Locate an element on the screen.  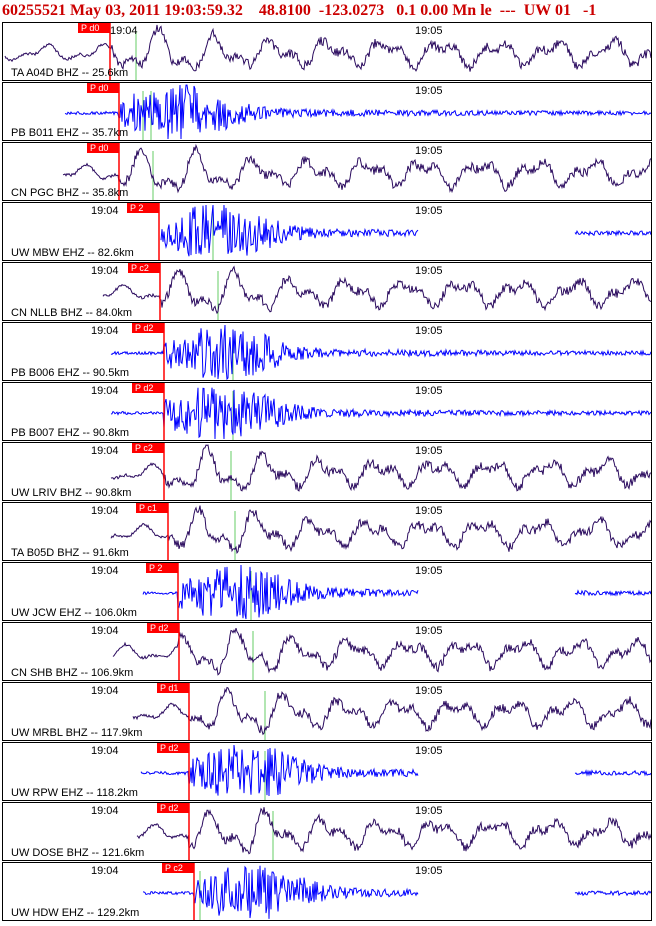
station-label: TA B05D BHZ -- 91.6km is located at coordinates (70, 553).